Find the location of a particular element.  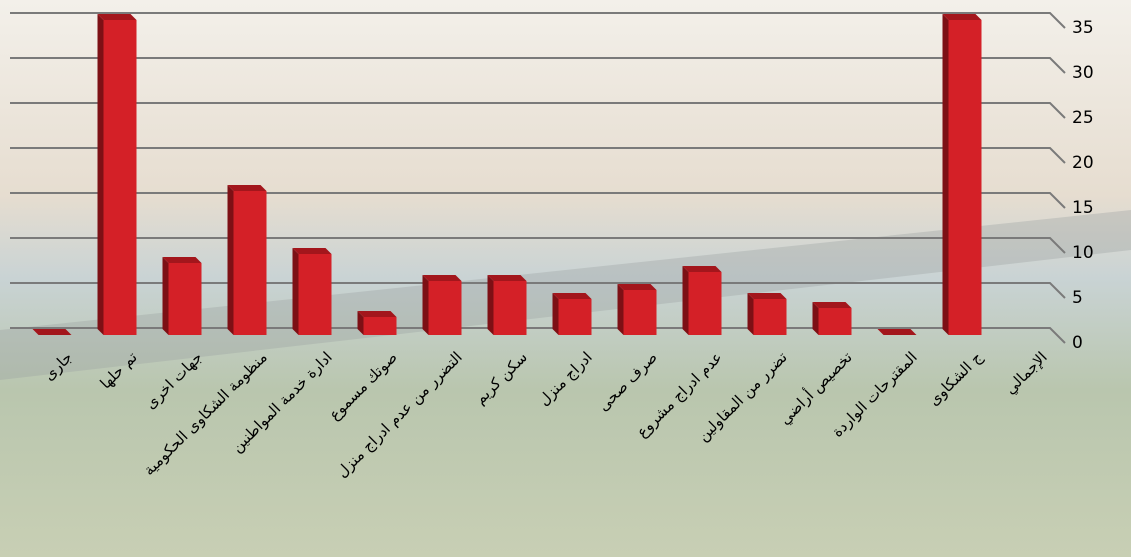

y-tick-label: 5 is located at coordinates (1077, 298).